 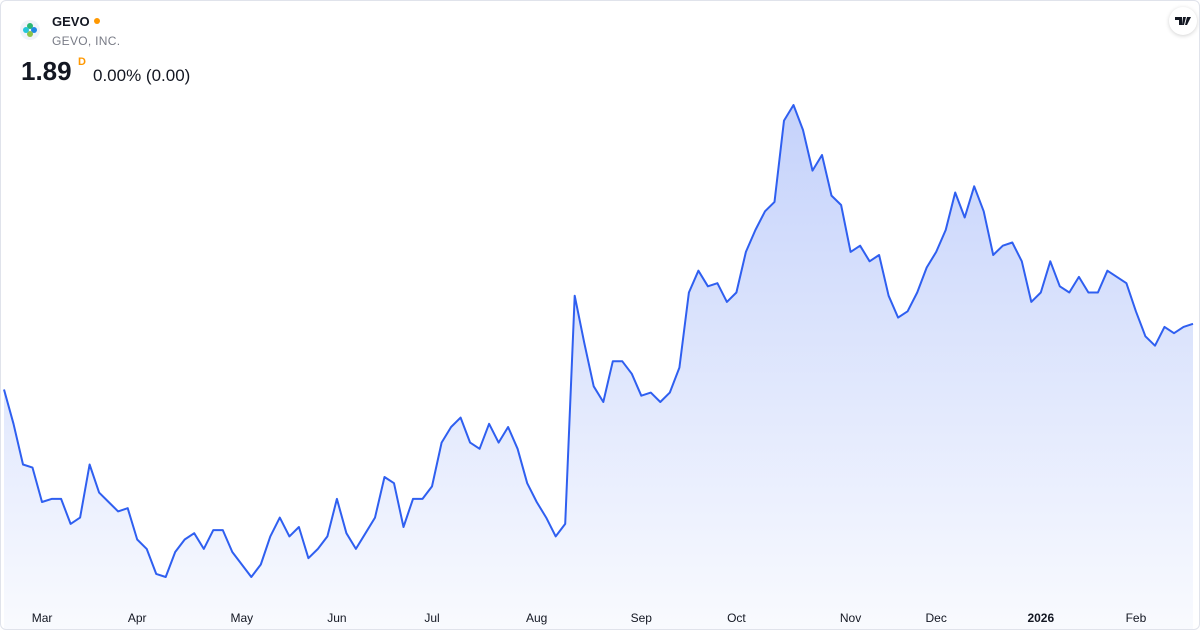 I want to click on x-tick-label: Jul, so click(x=431, y=618).